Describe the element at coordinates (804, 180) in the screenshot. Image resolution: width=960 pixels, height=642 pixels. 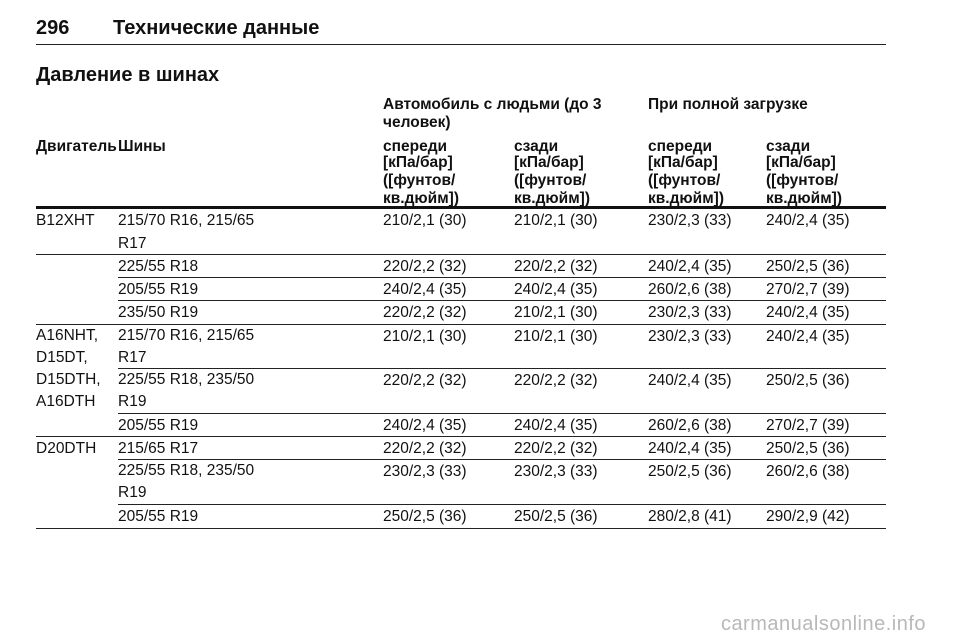
I see `unit-label-4: [кПа/бар] ([фунтов/ кв.дюйм])` at that location.